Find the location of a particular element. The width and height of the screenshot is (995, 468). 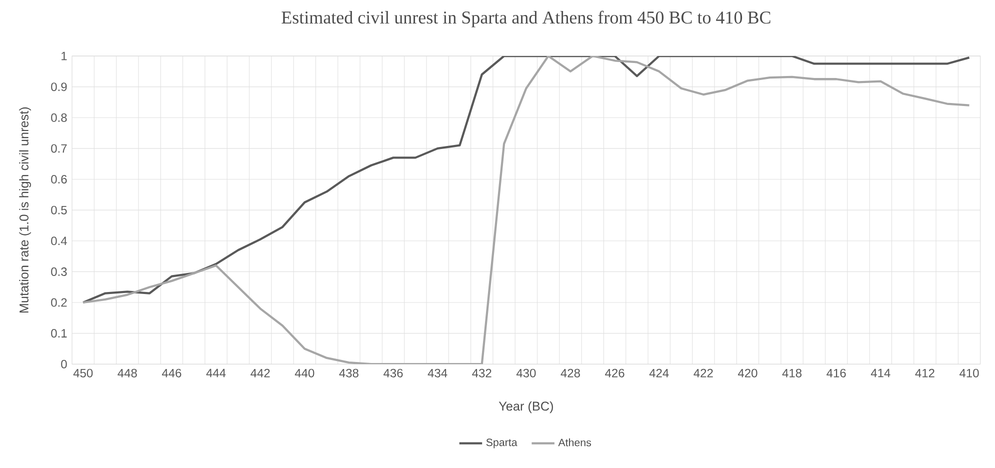

x-tick-label: 444 is located at coordinates (216, 373).